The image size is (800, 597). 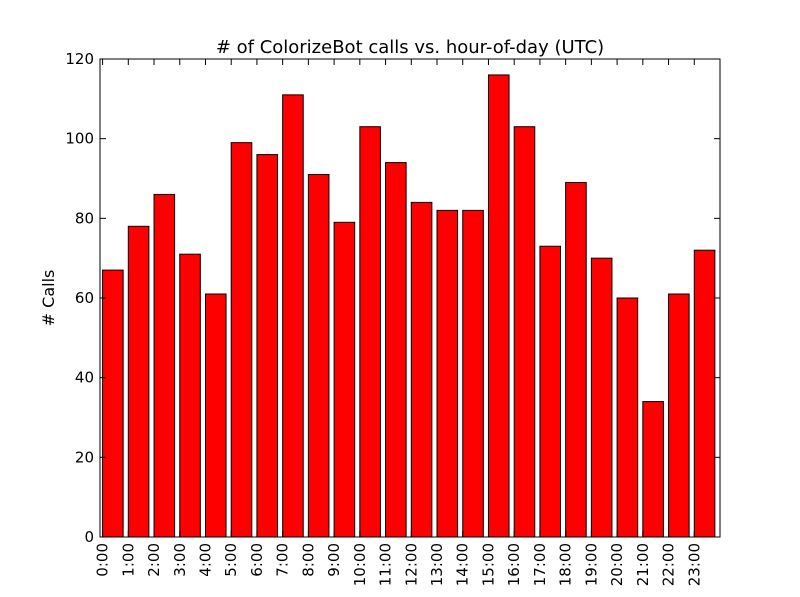 What do you see at coordinates (308, 560) in the screenshot?
I see `x-tick-label-8-00: 8:00` at bounding box center [308, 560].